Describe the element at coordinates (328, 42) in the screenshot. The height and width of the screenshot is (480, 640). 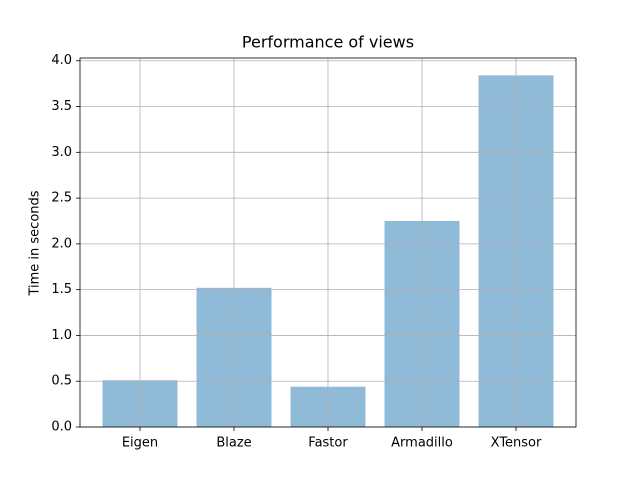
I see `chart-title: Performance of views` at that location.